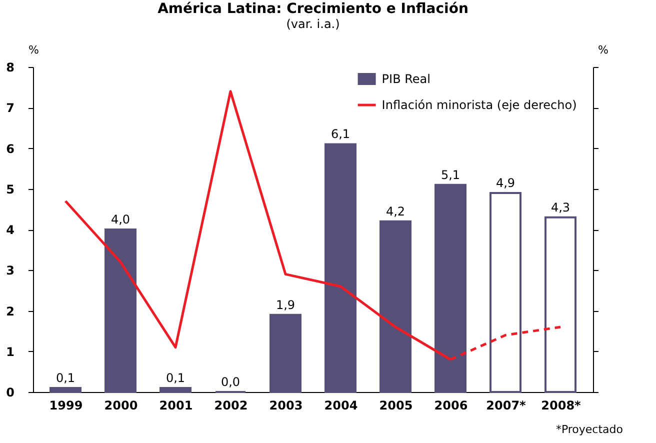 This screenshot has height=443, width=656. I want to click on x-tick-label: 2003, so click(286, 405).